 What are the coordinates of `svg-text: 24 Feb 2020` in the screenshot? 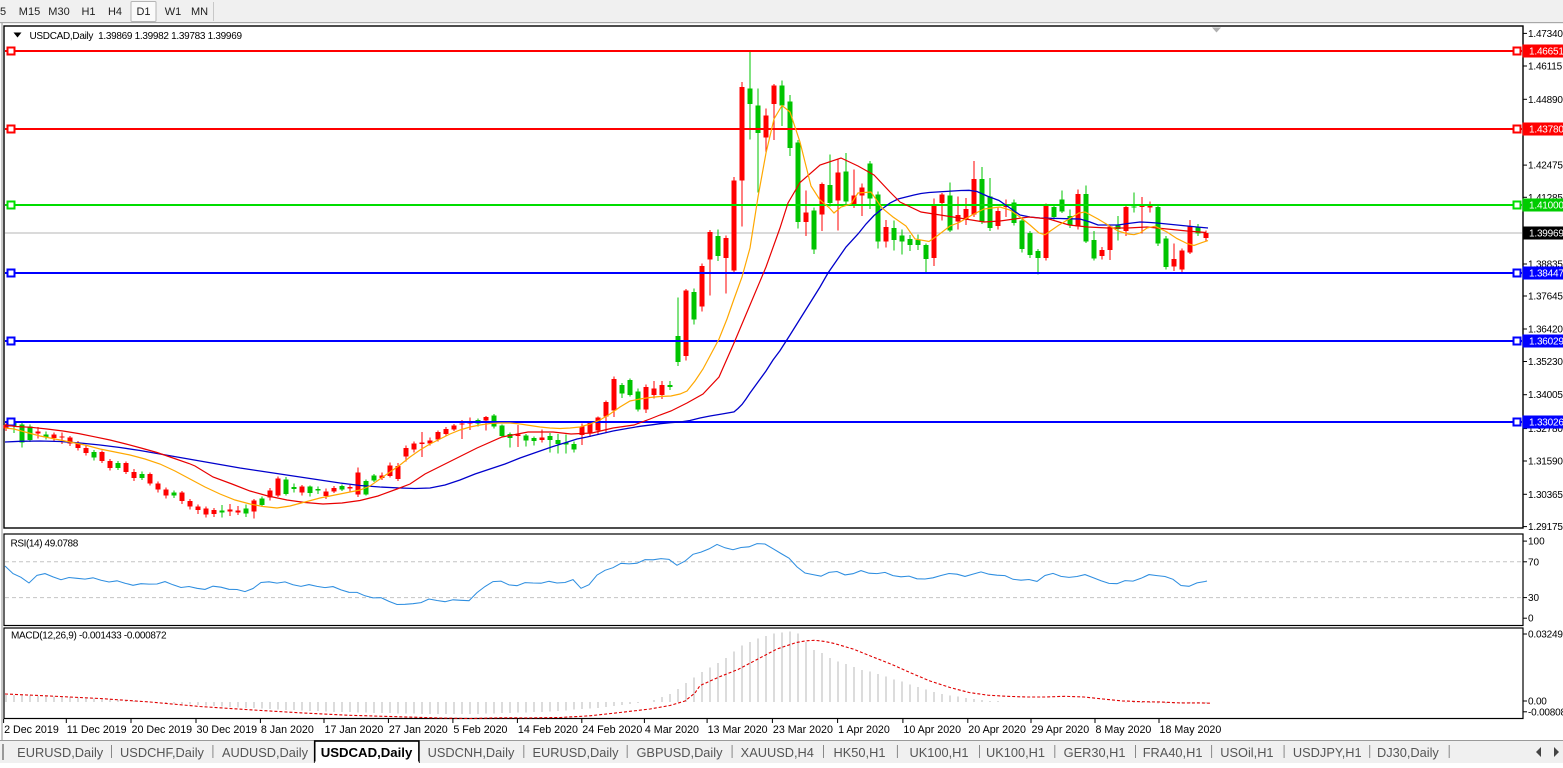 It's located at (612, 730).